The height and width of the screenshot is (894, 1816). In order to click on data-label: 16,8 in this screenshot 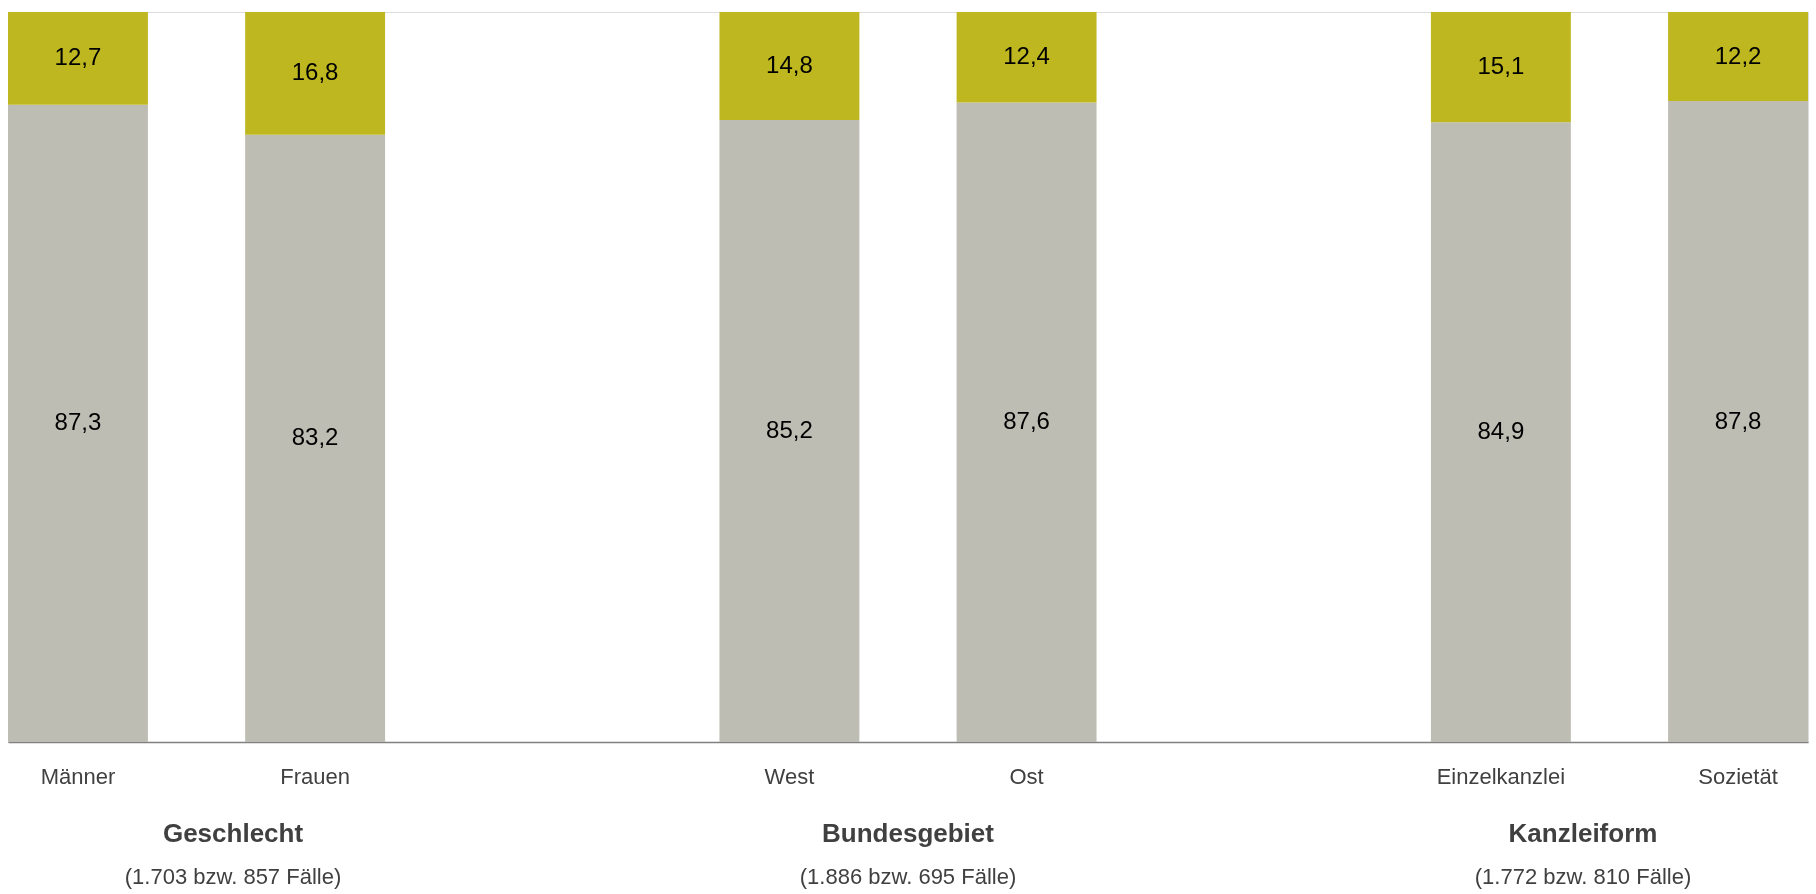, I will do `click(315, 72)`.